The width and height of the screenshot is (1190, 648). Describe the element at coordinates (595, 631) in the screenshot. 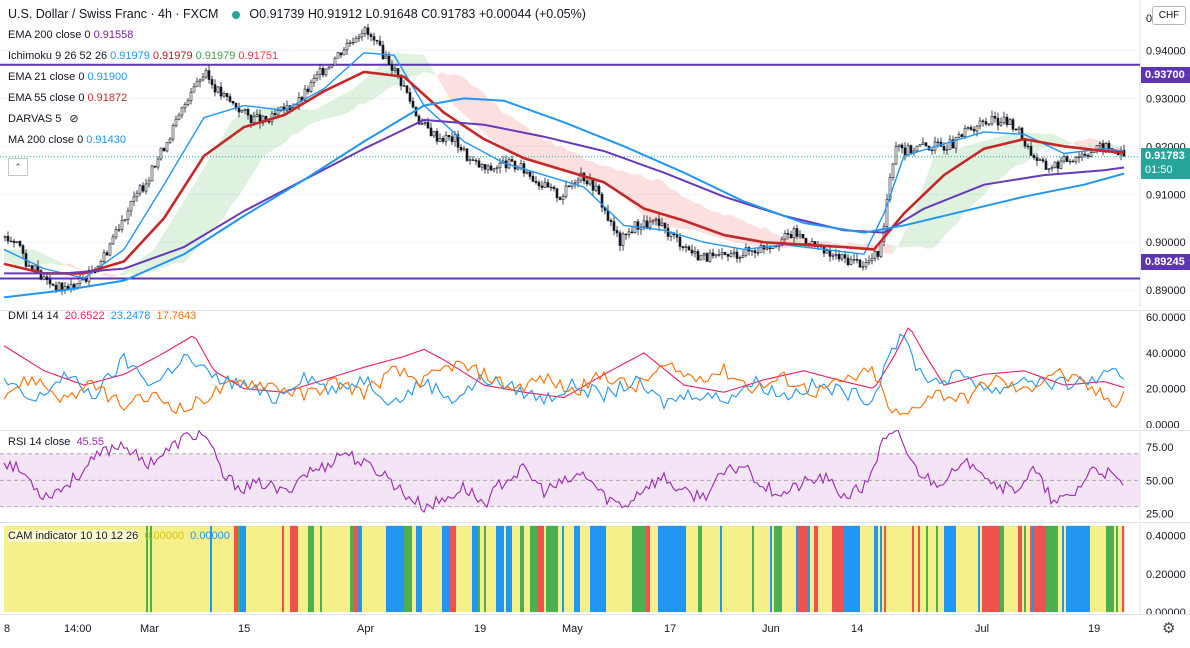

I see `time-axis: 8 14:00 Mar 15 Apr 19 May 17 Jun 14 Jul 19` at that location.